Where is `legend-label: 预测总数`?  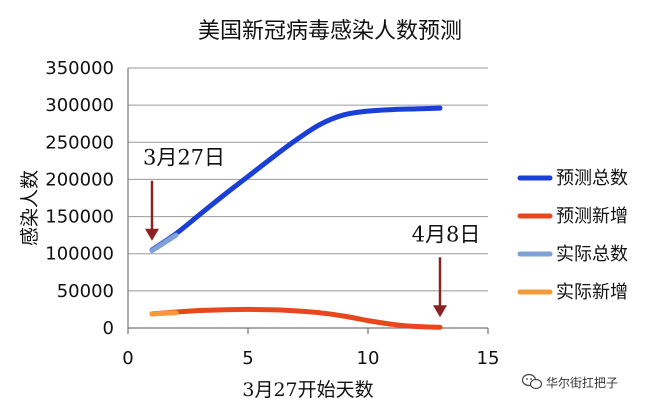
legend-label: 预测总数 is located at coordinates (592, 178).